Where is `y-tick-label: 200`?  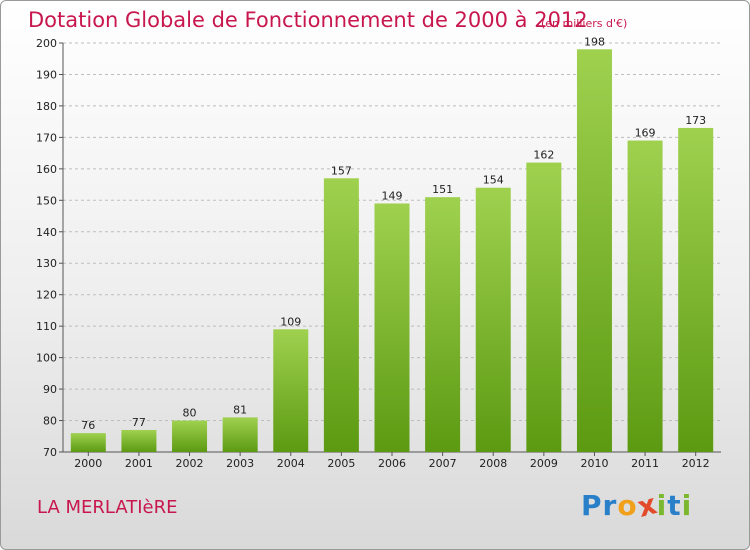 y-tick-label: 200 is located at coordinates (46, 43).